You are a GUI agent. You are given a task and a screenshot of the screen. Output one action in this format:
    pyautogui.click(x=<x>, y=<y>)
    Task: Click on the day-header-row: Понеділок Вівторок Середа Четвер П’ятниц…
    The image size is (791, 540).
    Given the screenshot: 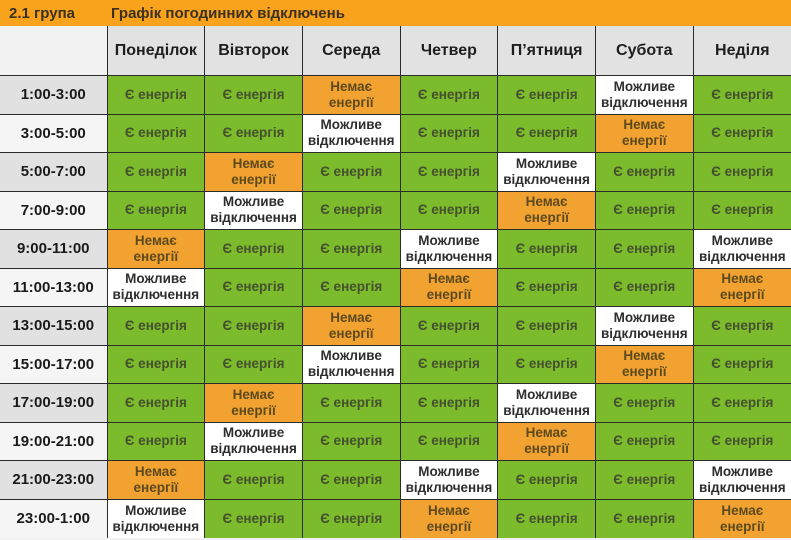 What is the action you would take?
    pyautogui.click(x=395, y=51)
    